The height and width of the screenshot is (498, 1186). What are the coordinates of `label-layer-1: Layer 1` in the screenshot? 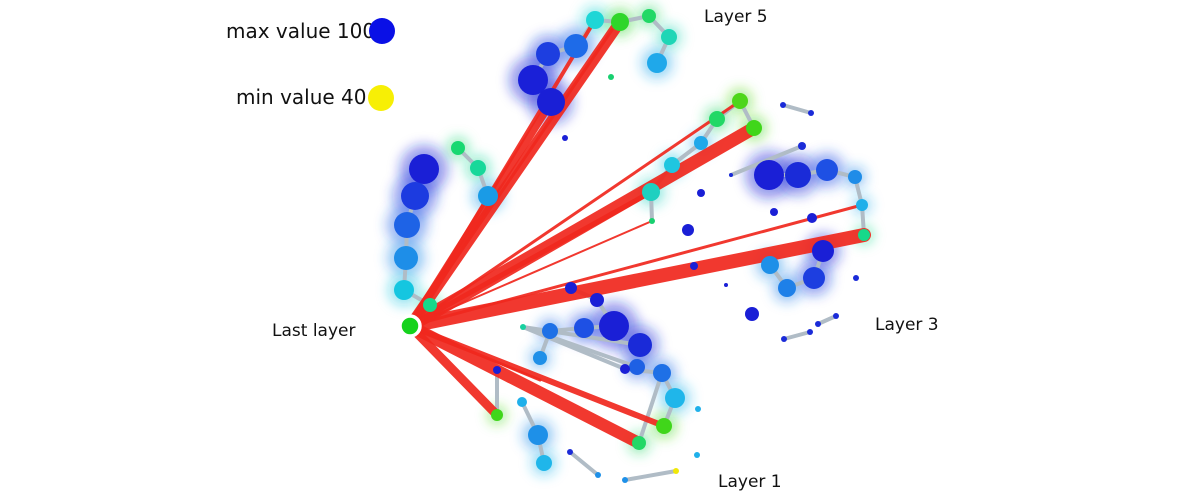 It's located at (750, 482).